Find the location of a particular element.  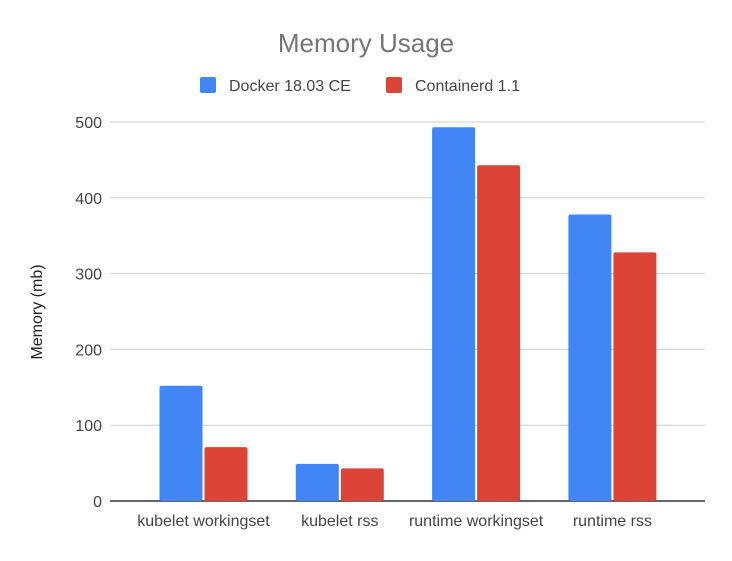

legend-label: Containerd 1.1 is located at coordinates (467, 86).